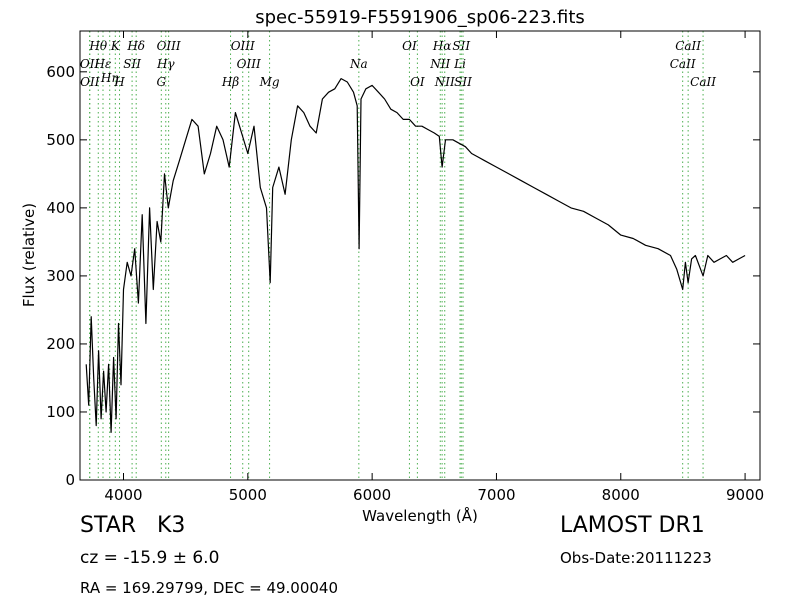  I want to click on line-marker-label: G, so click(162, 82).